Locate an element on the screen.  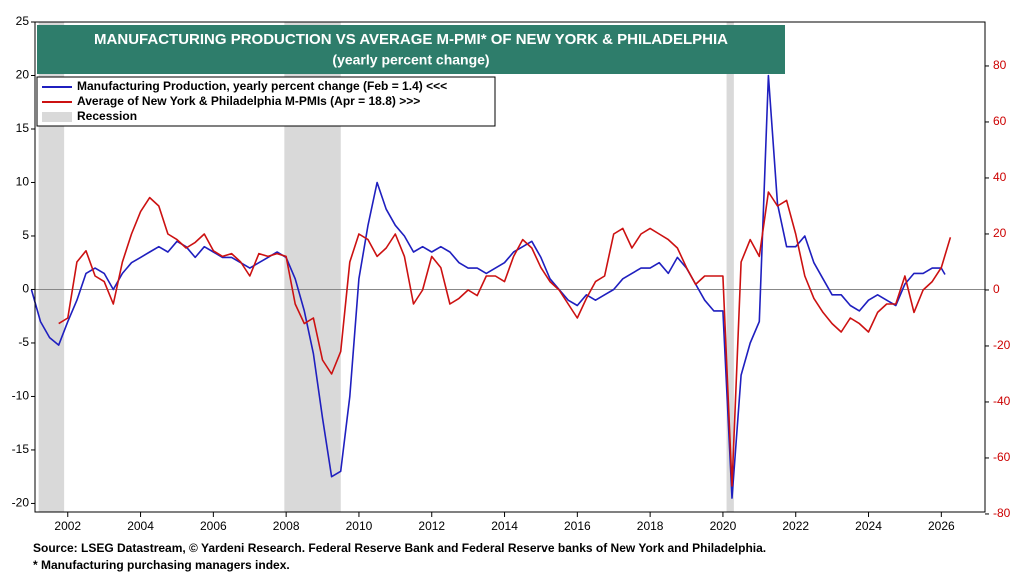
y2-tick-label: -20 is located at coordinates (1002, 345).